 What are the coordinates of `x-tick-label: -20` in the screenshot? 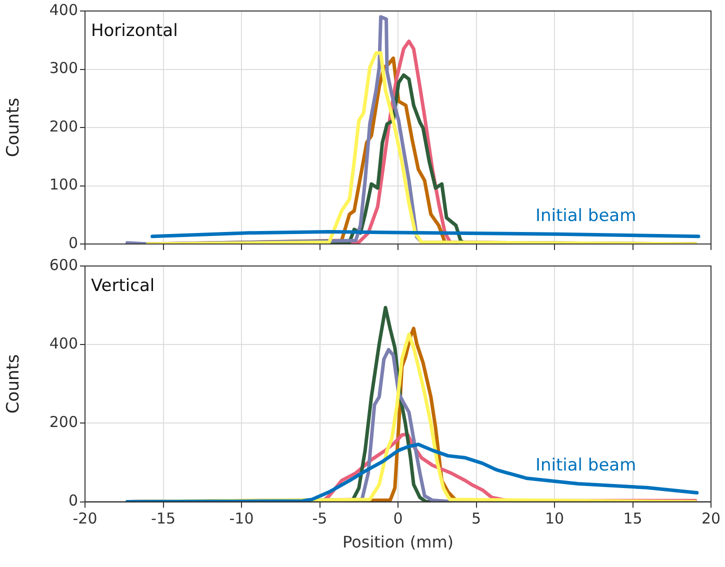 It's located at (85, 519).